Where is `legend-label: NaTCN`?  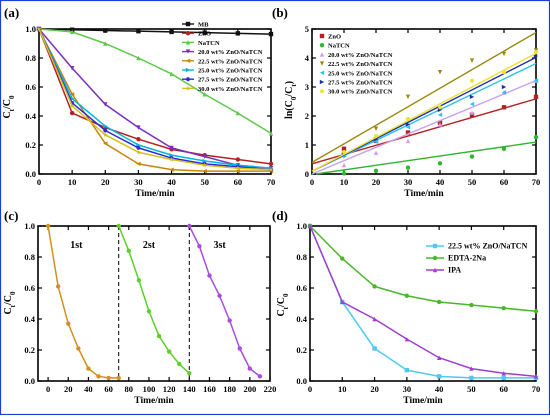 legend-label: NaTCN is located at coordinates (209, 43).